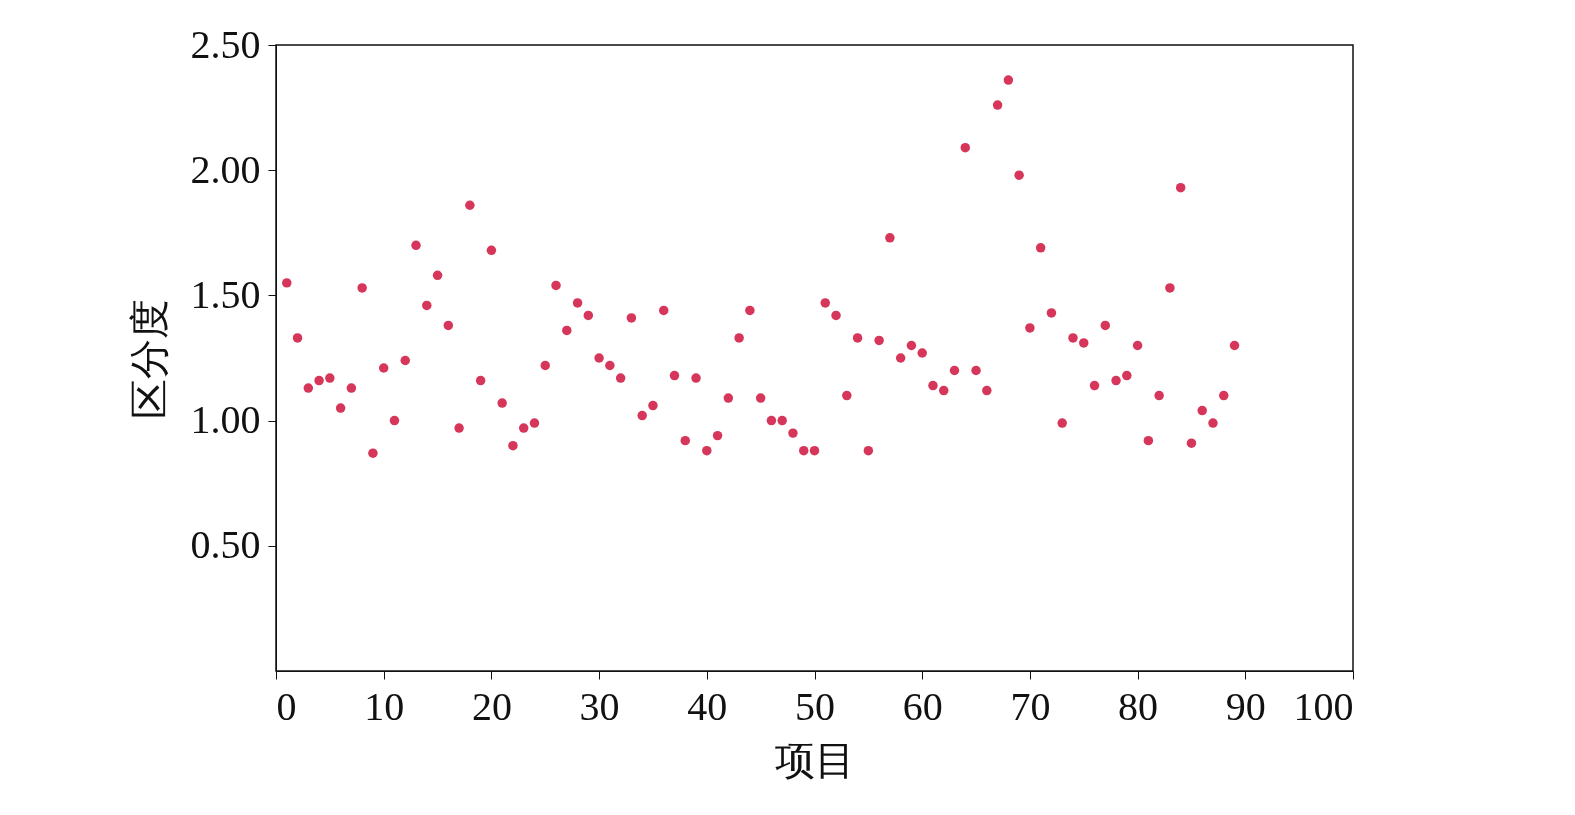 The image size is (1575, 815). Describe the element at coordinates (225, 545) in the screenshot. I see `y-tick-label: 0.50` at that location.